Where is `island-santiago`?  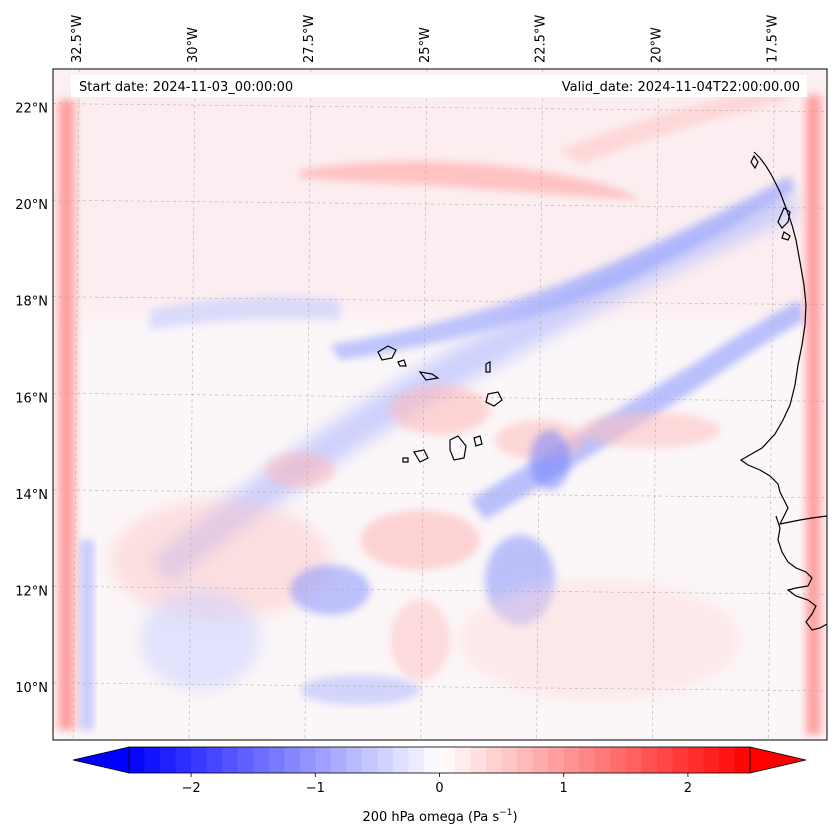 island-santiago is located at coordinates (458, 448).